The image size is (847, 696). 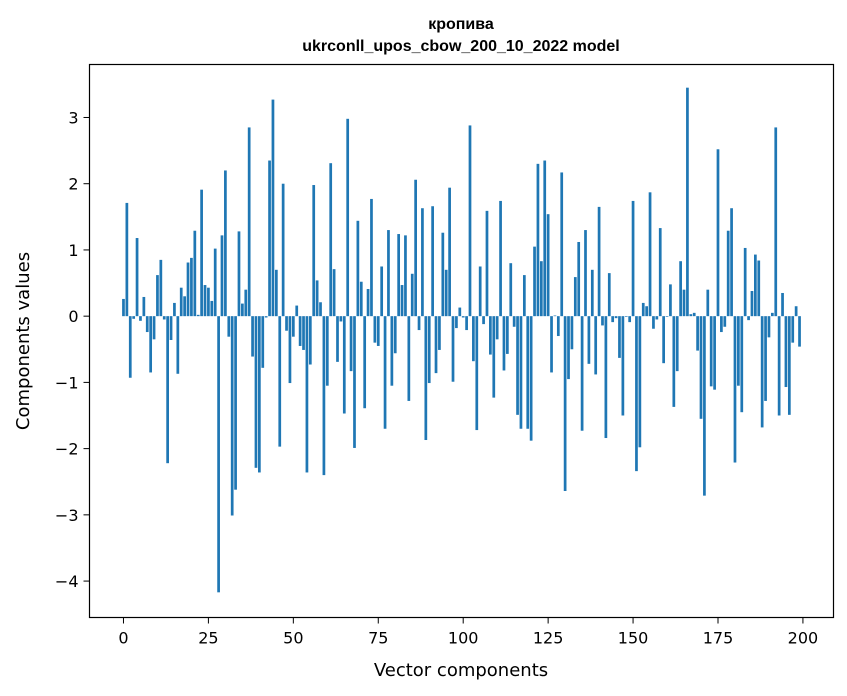 I want to click on x-tick-label: 100, so click(x=463, y=638).